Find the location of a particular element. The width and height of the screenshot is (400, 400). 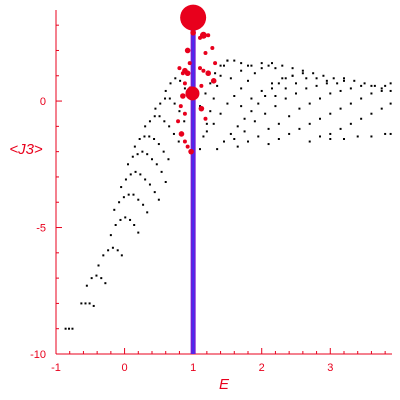

y-ticks: 0 -5 -10 is located at coordinates (46, 192).